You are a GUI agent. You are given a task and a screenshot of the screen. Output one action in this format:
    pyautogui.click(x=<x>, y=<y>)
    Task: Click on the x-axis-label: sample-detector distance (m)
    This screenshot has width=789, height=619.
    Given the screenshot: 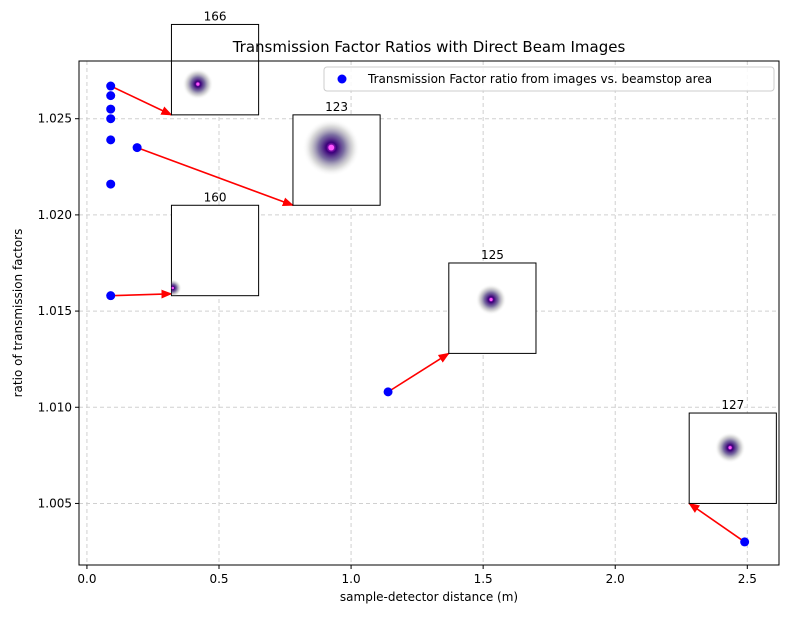 What is the action you would take?
    pyautogui.click(x=429, y=597)
    